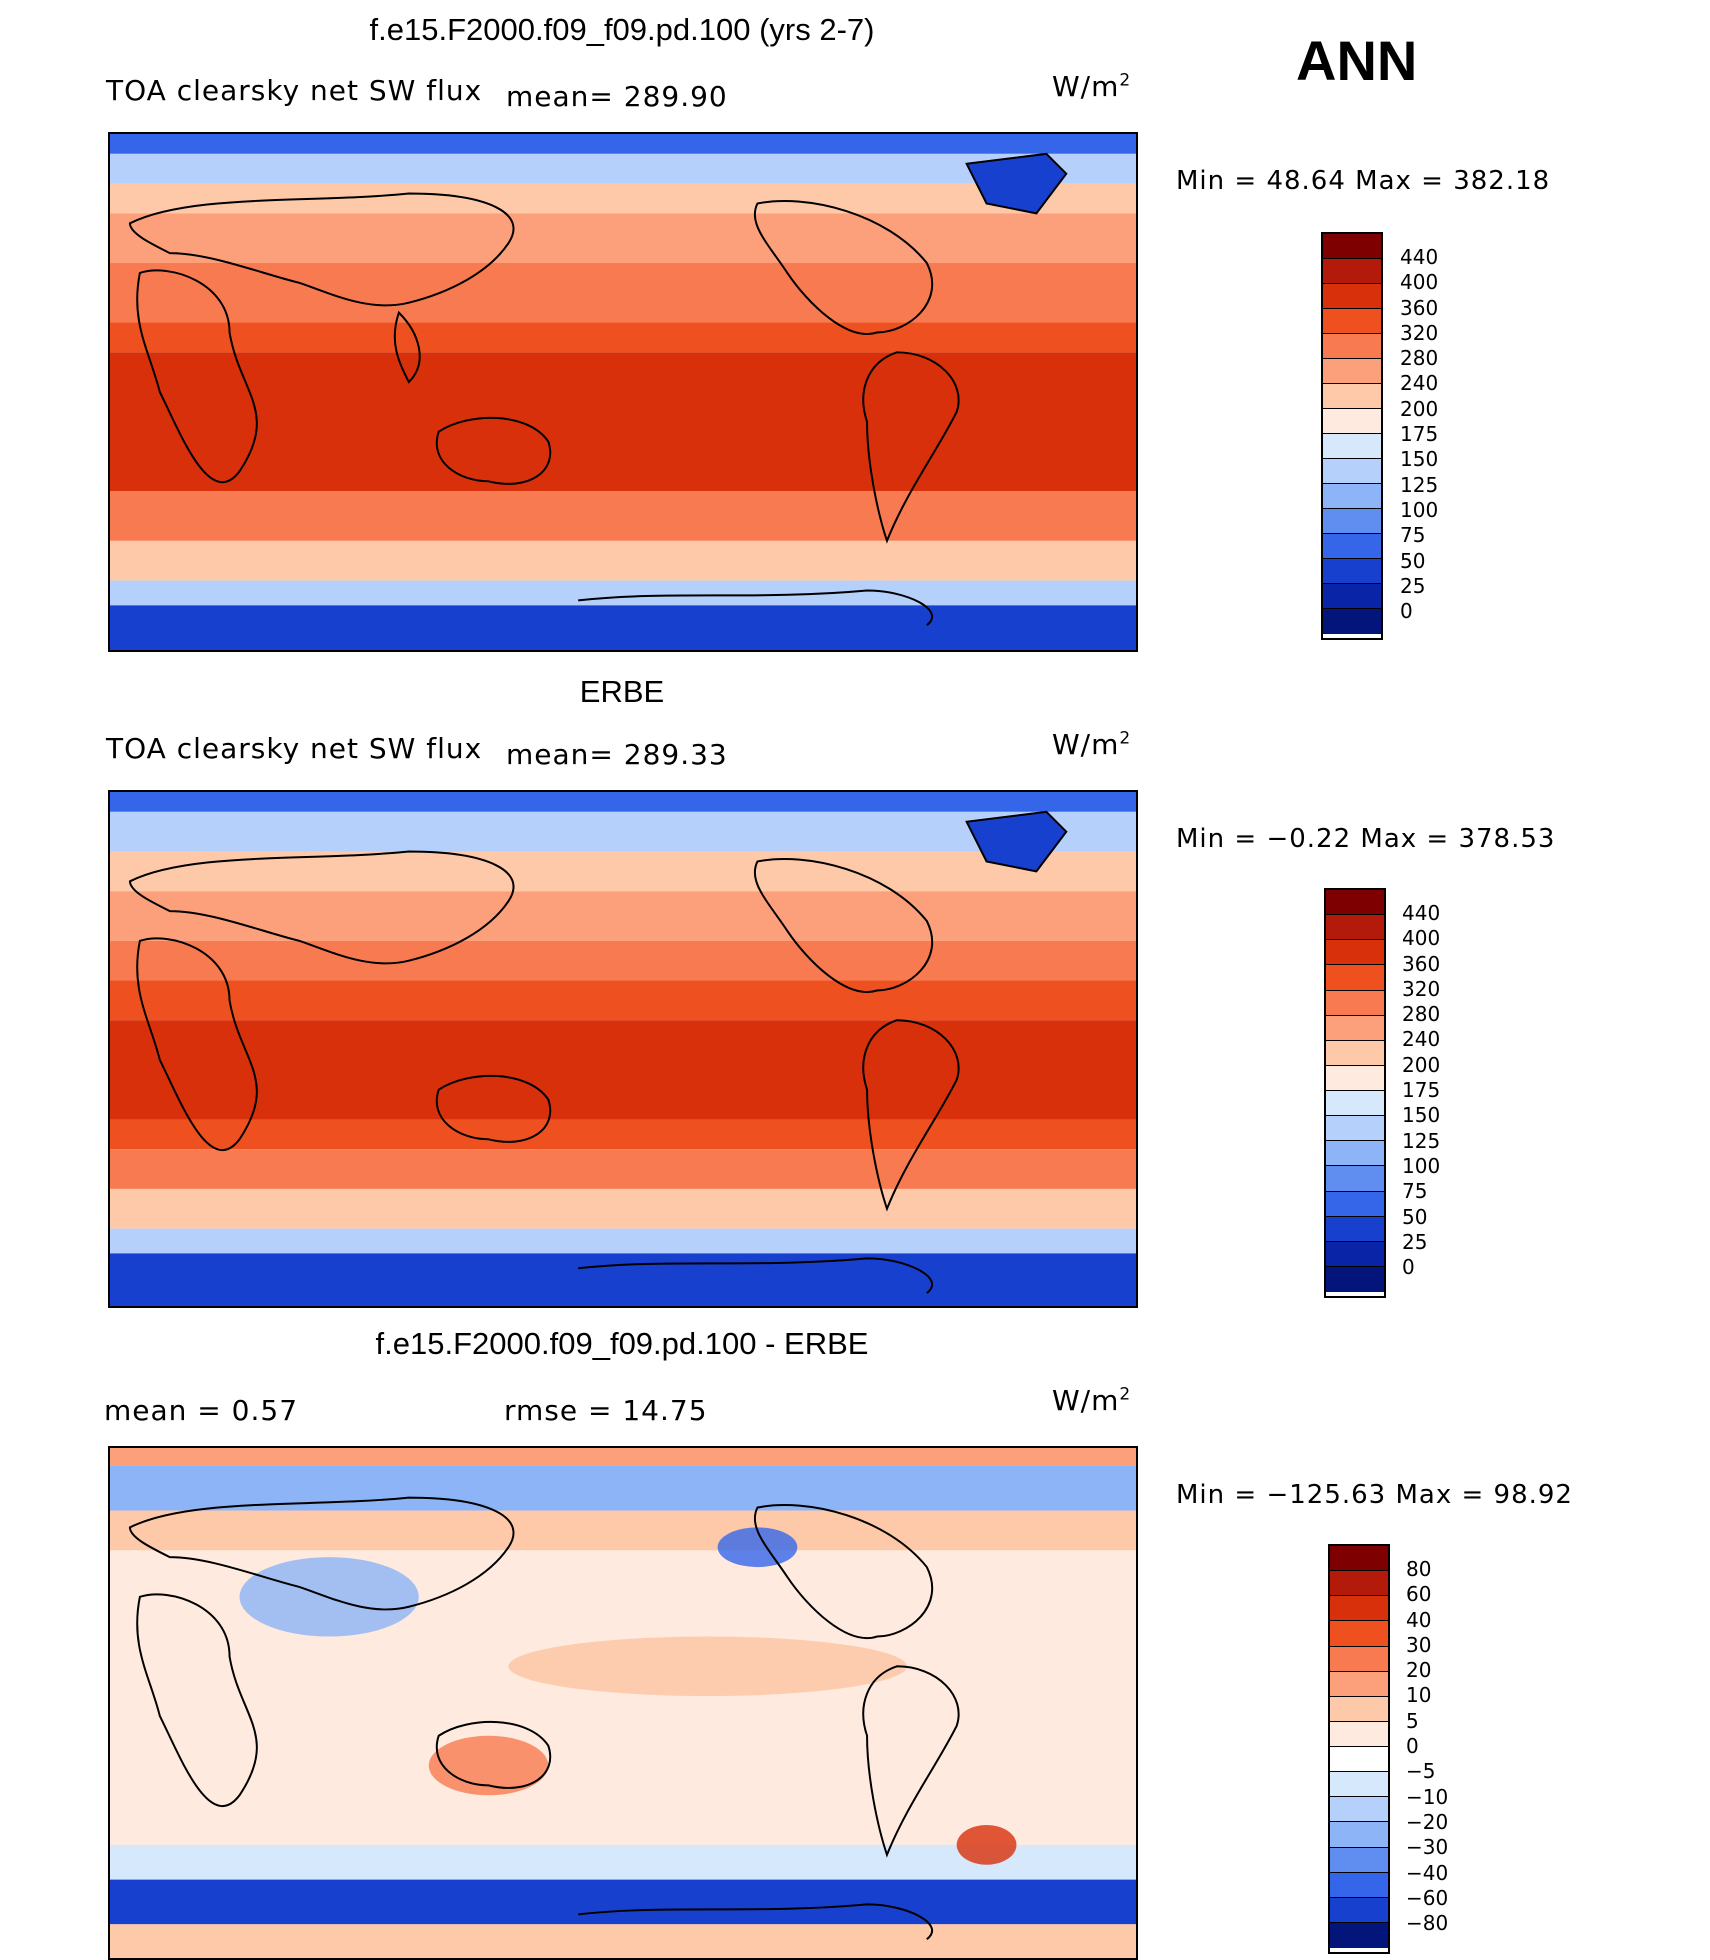  What do you see at coordinates (1413, 535) in the screenshot?
I see `colorbar-tick-label: 75` at bounding box center [1413, 535].